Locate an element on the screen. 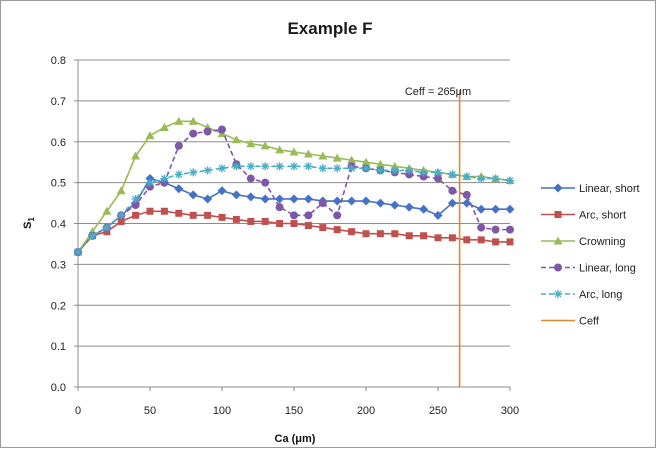  legend-item: Arc, short is located at coordinates (583, 216).